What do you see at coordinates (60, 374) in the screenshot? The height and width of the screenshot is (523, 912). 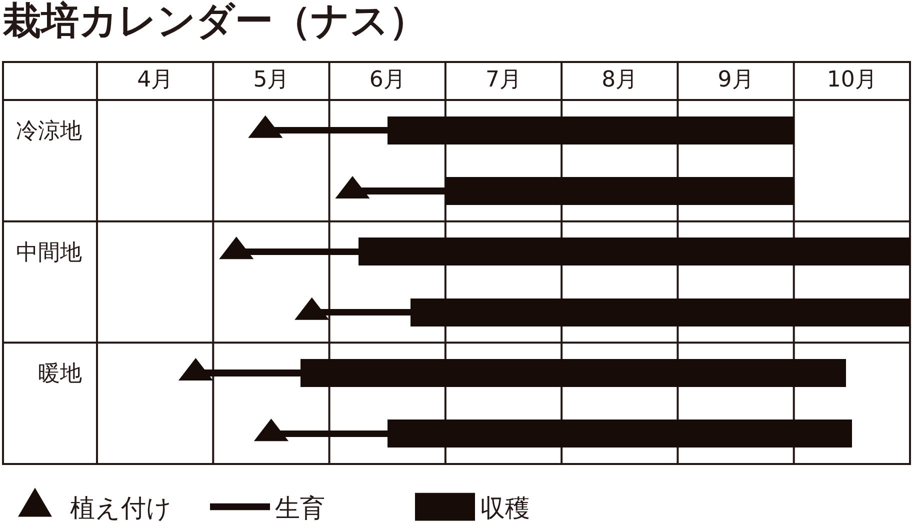 I see `y-tick-label: 暖地` at bounding box center [60, 374].